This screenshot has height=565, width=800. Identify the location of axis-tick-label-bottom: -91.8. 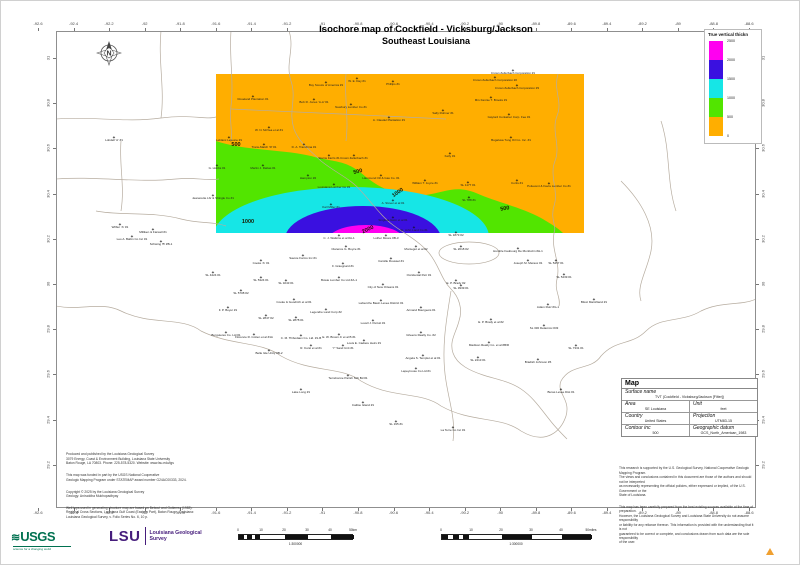
(180, 512).